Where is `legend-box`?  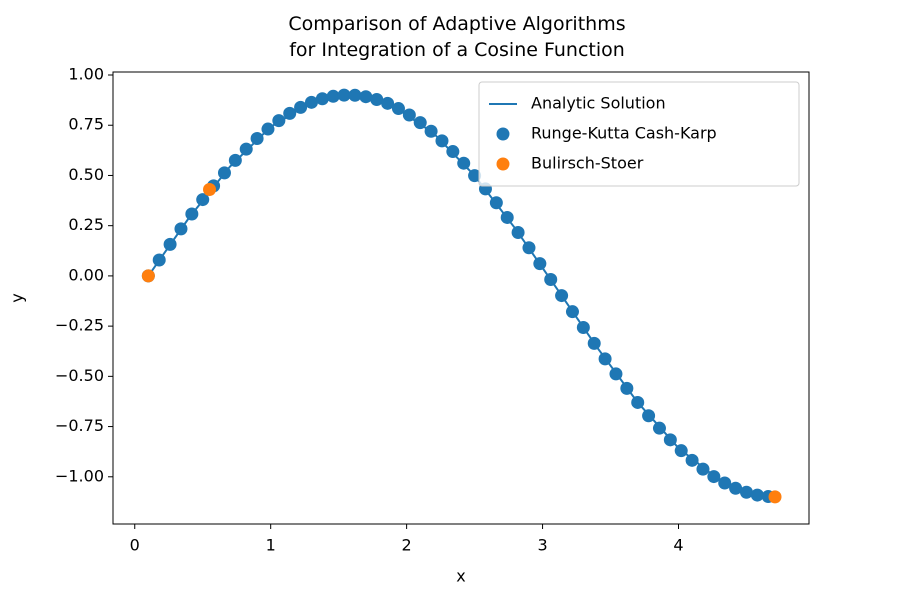 legend-box is located at coordinates (639, 134).